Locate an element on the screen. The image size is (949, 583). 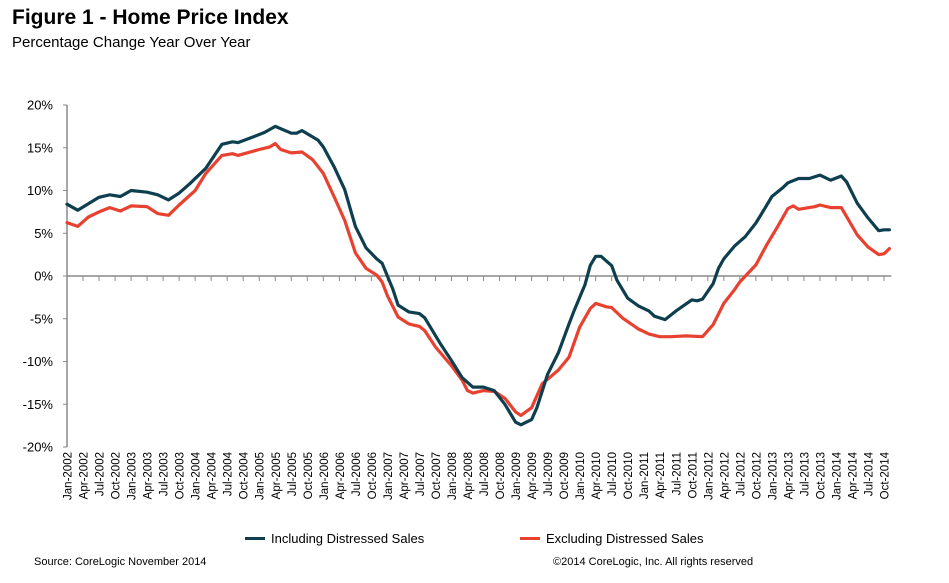
x-tick-label: Oct-2014 is located at coordinates (886, 475).